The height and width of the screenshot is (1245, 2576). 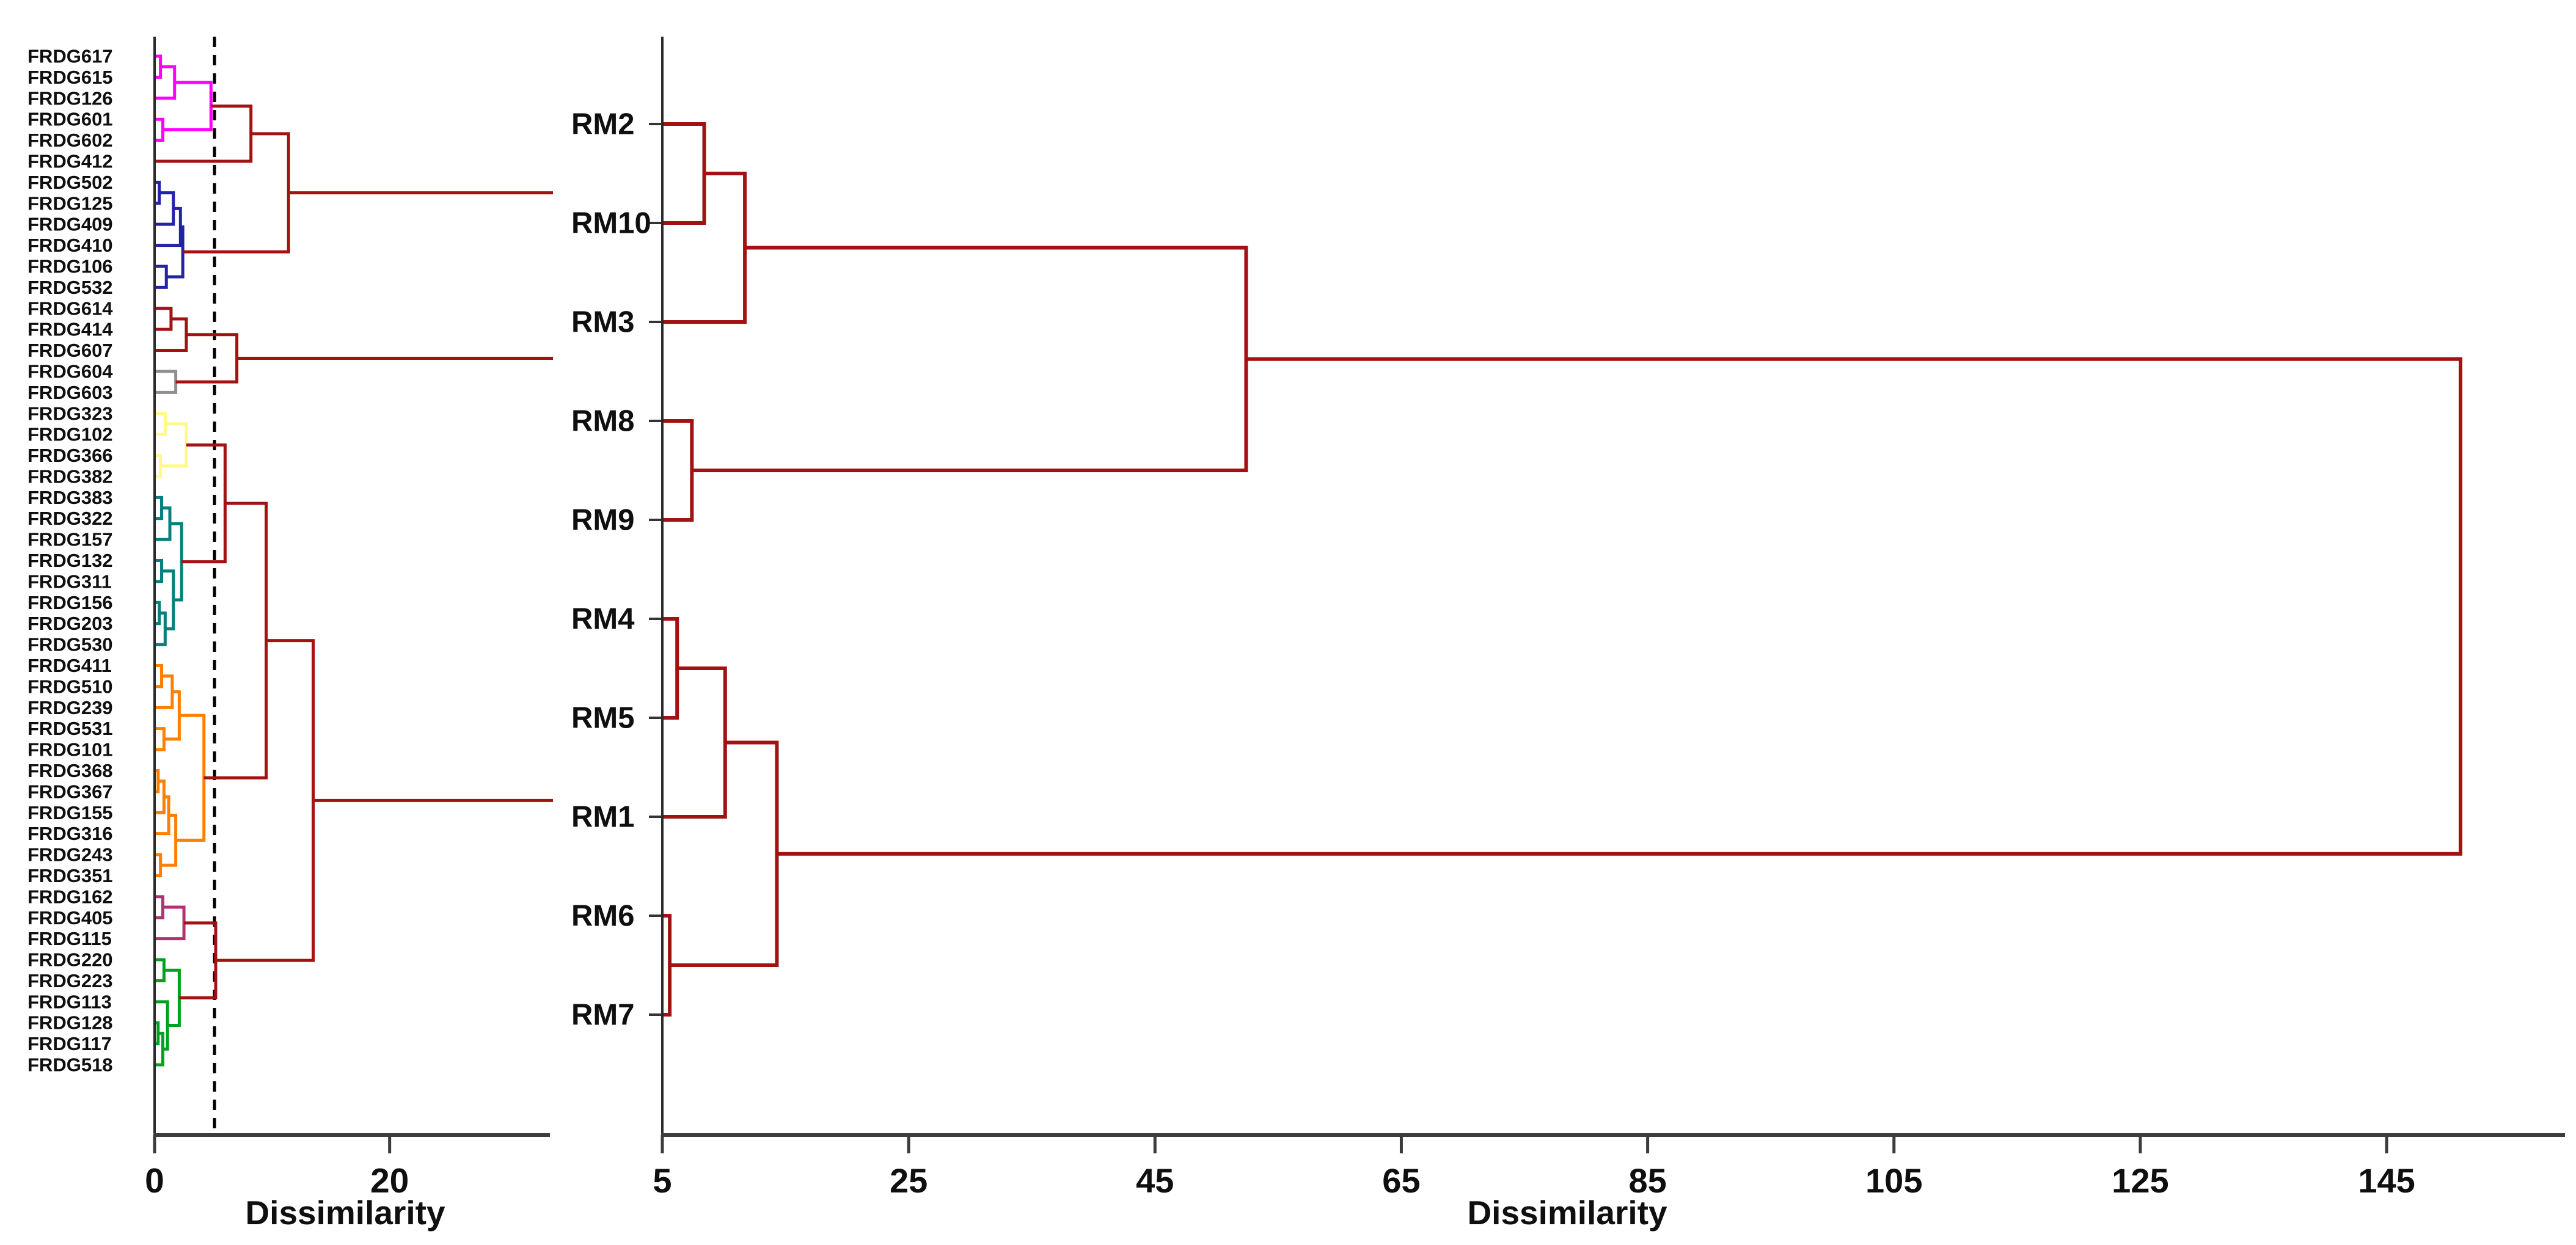 I want to click on leaf-label-FRDG106: FRDG106, so click(x=70, y=266).